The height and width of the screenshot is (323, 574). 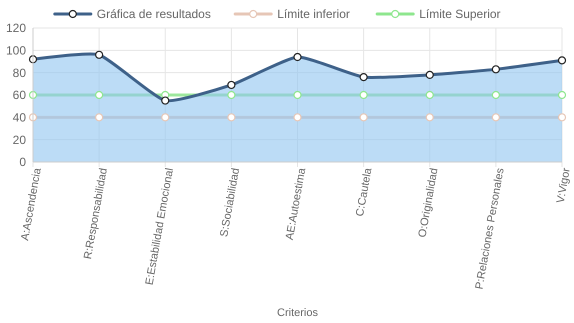 What do you see at coordinates (160, 226) in the screenshot?
I see `x-tick-label: E:Estabilidad Emocional` at bounding box center [160, 226].